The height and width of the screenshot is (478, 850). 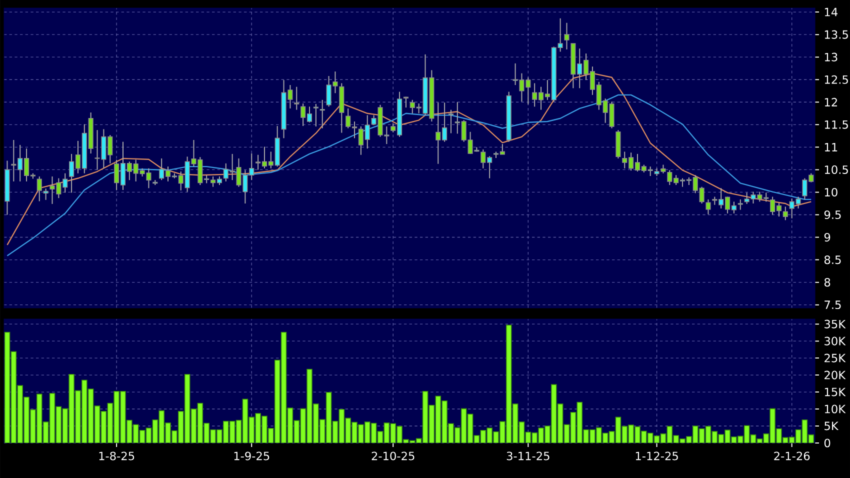 I want to click on y-tick-label: 12, so click(x=830, y=102).